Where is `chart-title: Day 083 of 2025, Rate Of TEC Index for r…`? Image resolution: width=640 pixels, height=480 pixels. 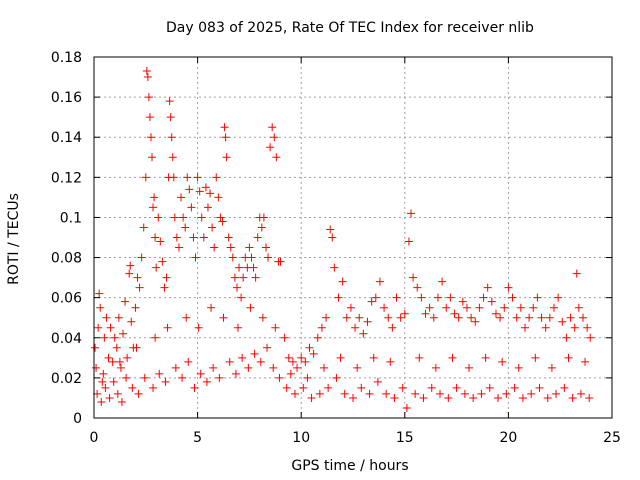 chart-title: Day 083 of 2025, Rate Of TEC Index for r… is located at coordinates (350, 28).